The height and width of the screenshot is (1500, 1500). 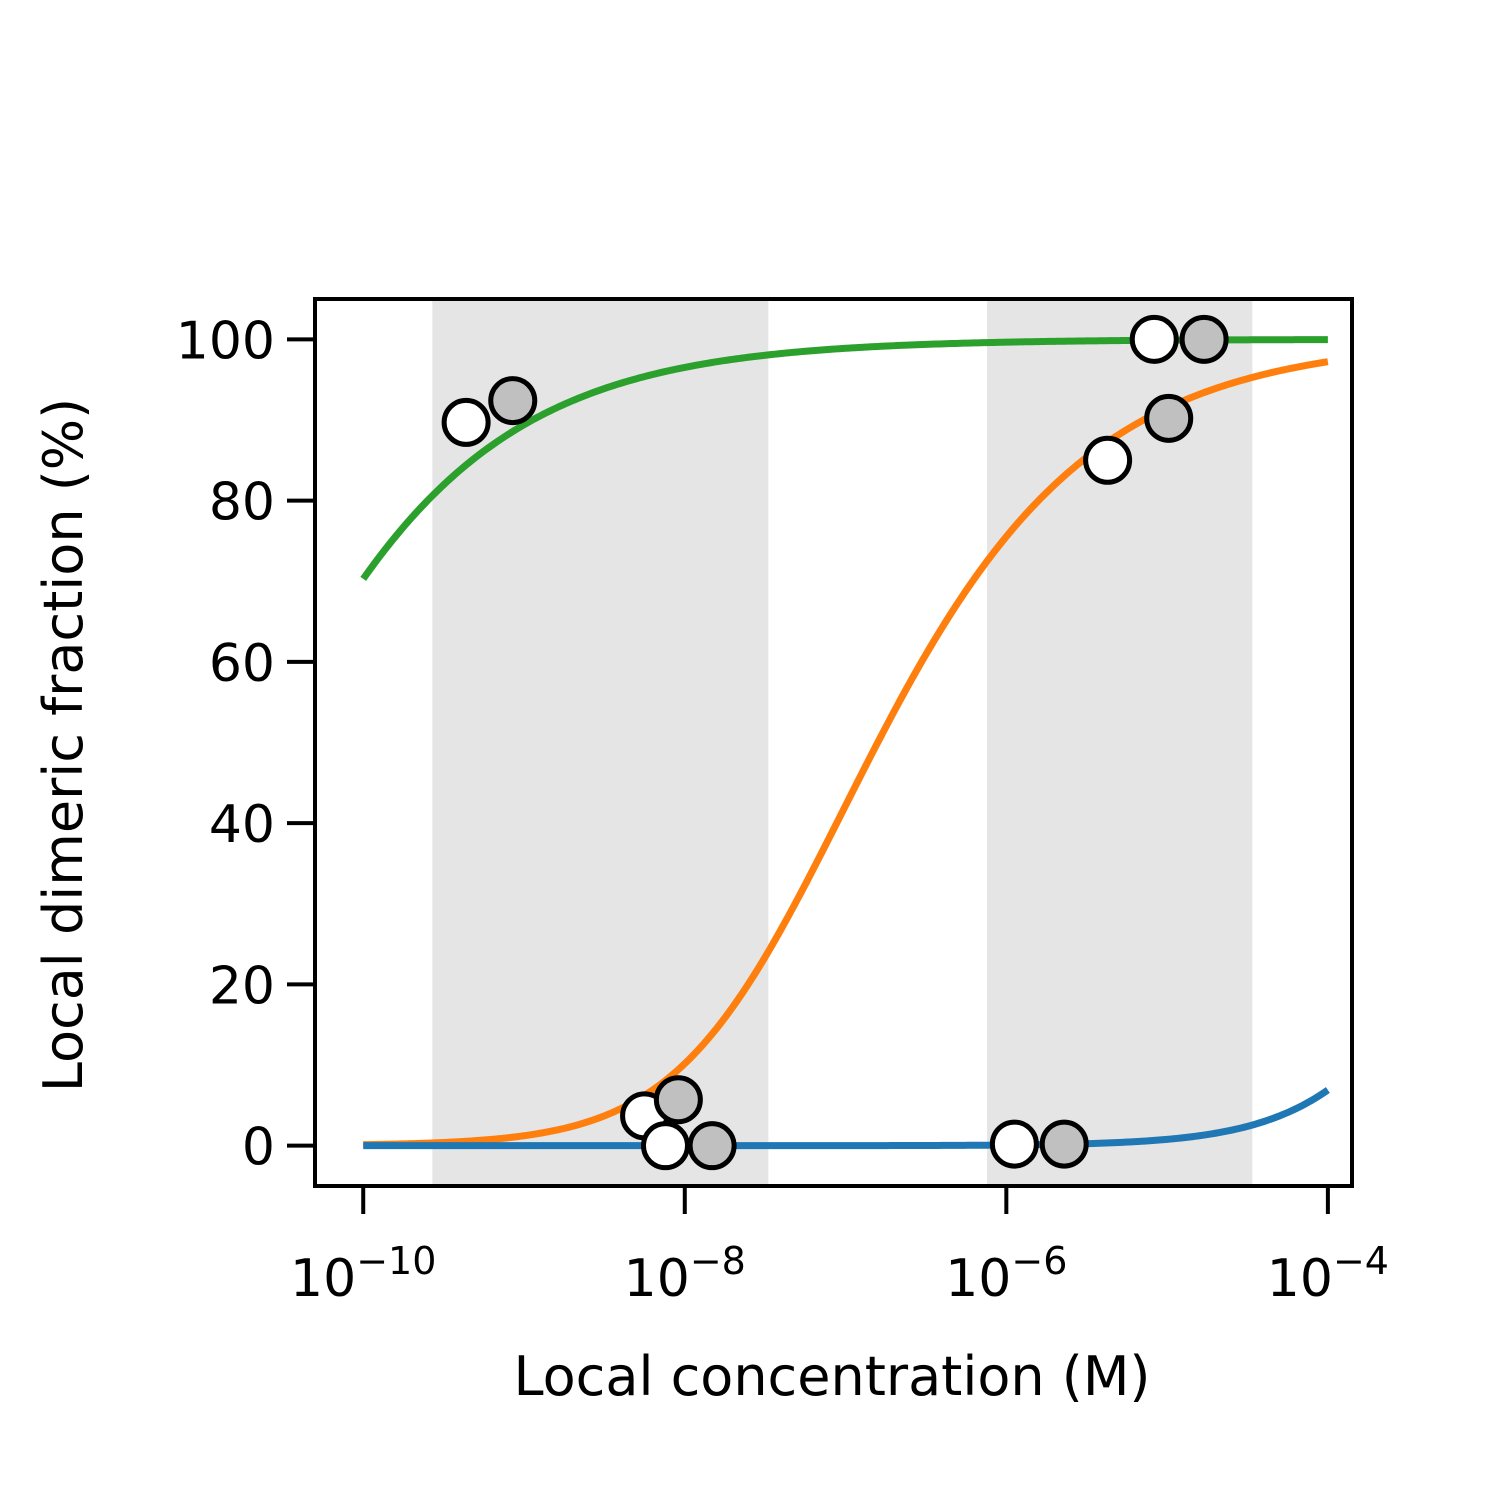 I want to click on x-axis: 10⁻¹⁰ 10⁻⁸ 10⁻⁶ 10⁻⁴, so click(x=839, y=1247).